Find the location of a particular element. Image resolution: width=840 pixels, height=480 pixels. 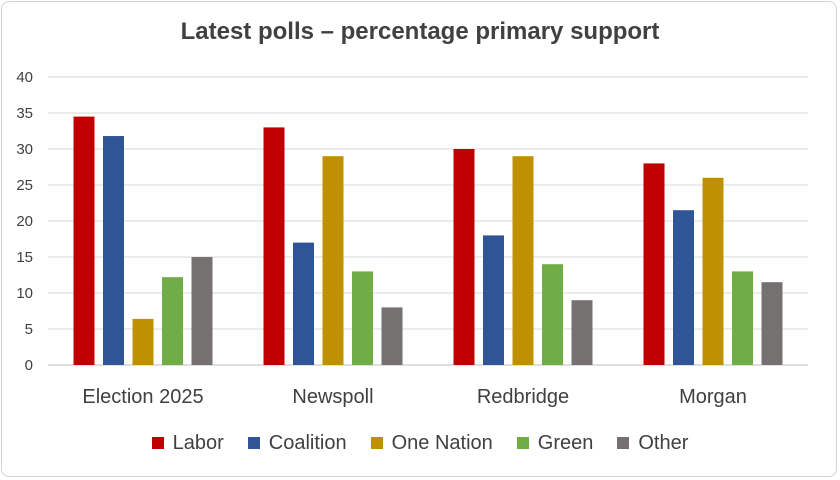

legend-item: Coalition is located at coordinates (297, 443).